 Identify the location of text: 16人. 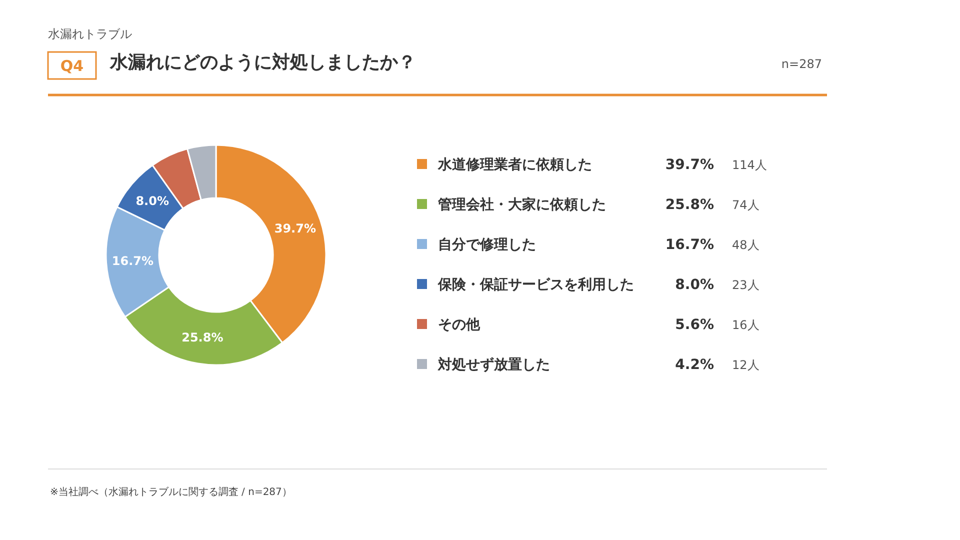
(746, 325).